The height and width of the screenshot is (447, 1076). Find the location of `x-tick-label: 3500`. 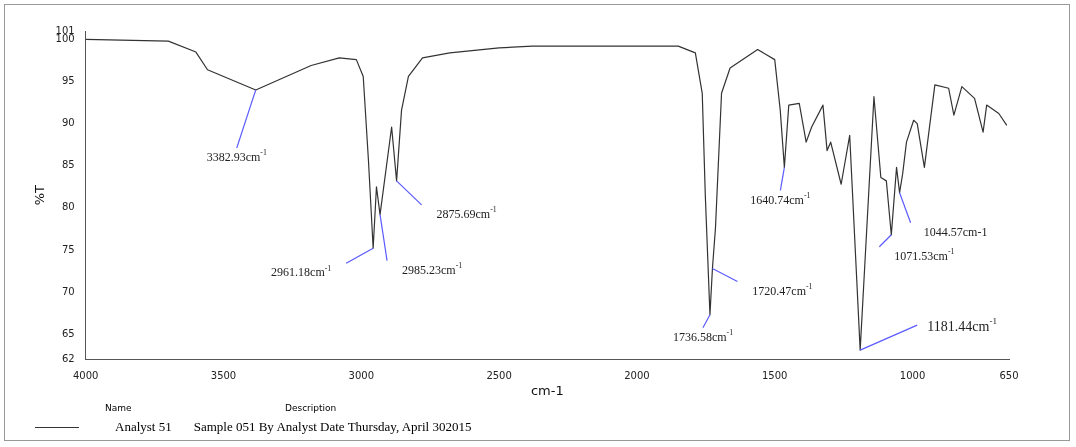

x-tick-label: 3500 is located at coordinates (223, 375).